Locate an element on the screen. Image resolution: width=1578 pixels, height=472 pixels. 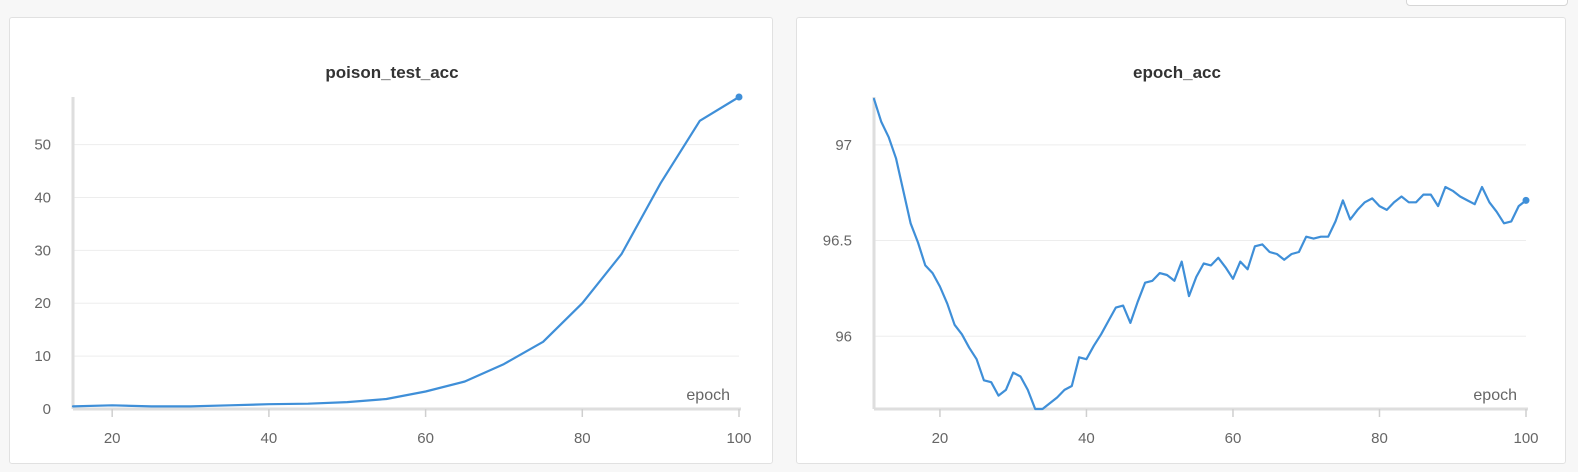
chart-title: poison_test_acc is located at coordinates (391, 72).